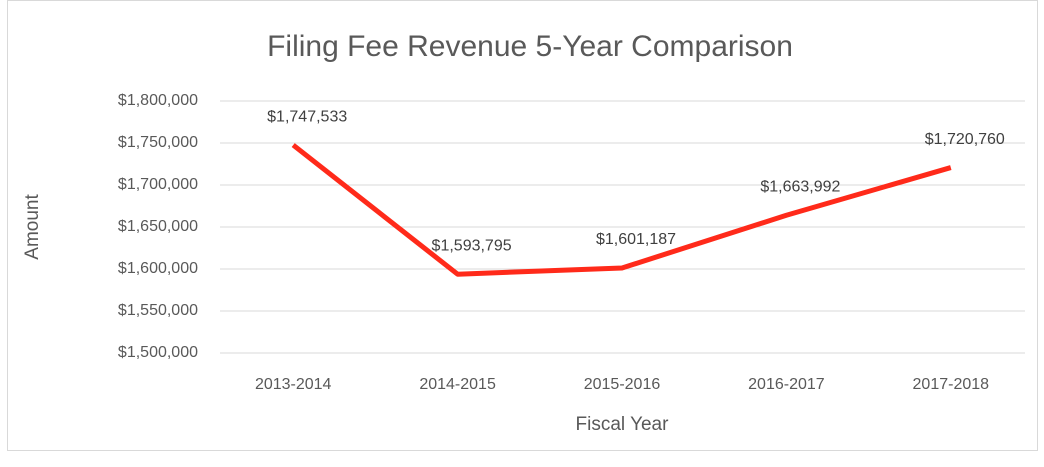 The height and width of the screenshot is (467, 1044). I want to click on chart-title: Filing Fee Revenue 5-Year Comparison, so click(530, 46).